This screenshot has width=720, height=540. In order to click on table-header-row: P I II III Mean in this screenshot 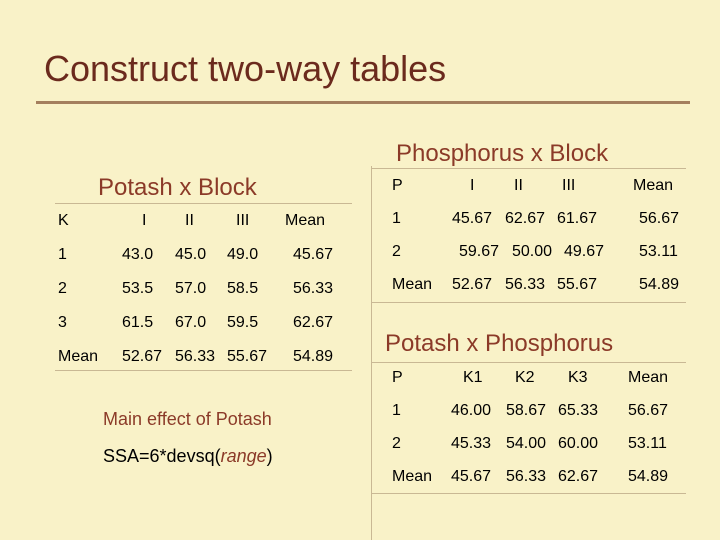, I will do `click(539, 185)`.